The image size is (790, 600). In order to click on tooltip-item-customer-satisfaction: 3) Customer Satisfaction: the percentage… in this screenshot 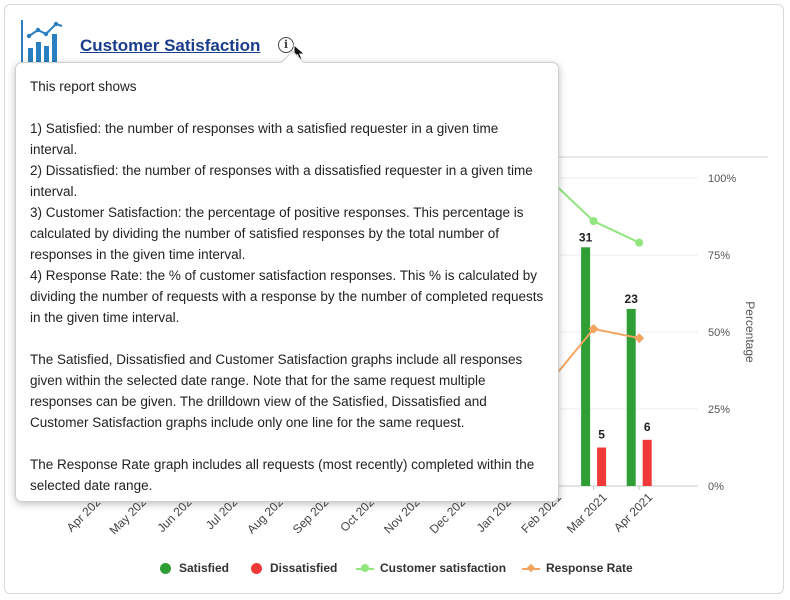, I will do `click(277, 233)`.